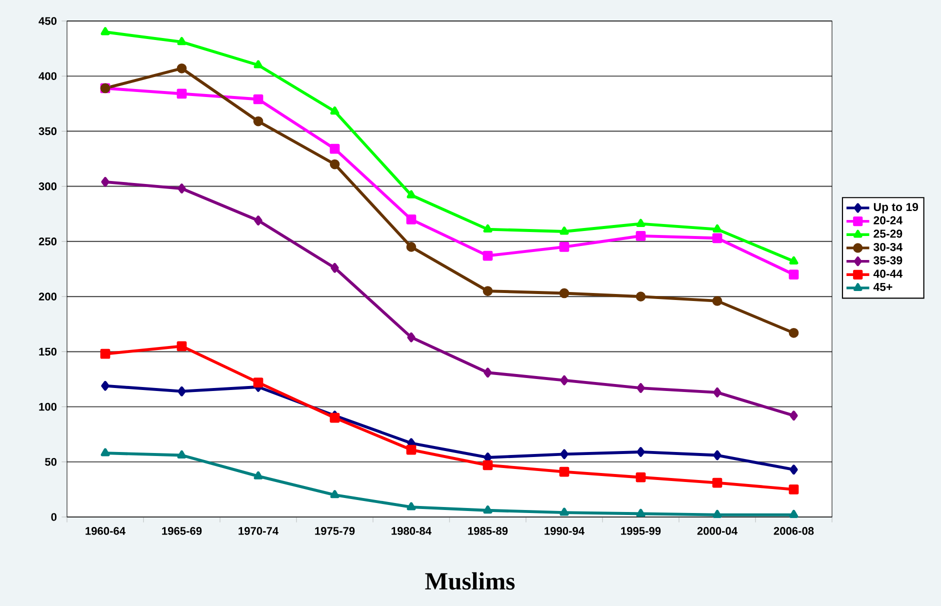 Image resolution: width=941 pixels, height=606 pixels. Describe the element at coordinates (47, 186) in the screenshot. I see `y-tick-label: 300` at that location.